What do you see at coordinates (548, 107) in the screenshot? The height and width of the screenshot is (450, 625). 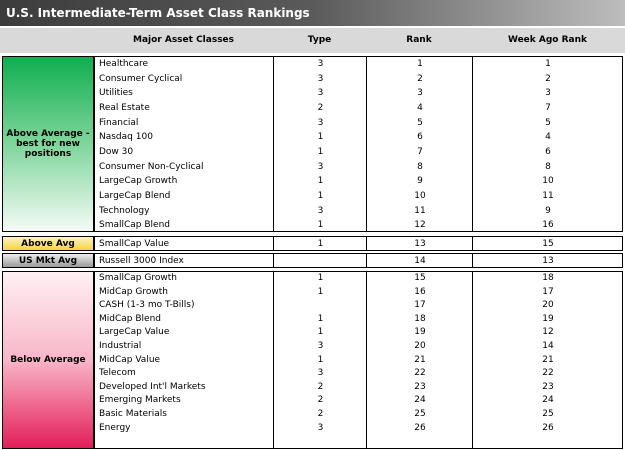 I see `week-ago-rank: 7` at bounding box center [548, 107].